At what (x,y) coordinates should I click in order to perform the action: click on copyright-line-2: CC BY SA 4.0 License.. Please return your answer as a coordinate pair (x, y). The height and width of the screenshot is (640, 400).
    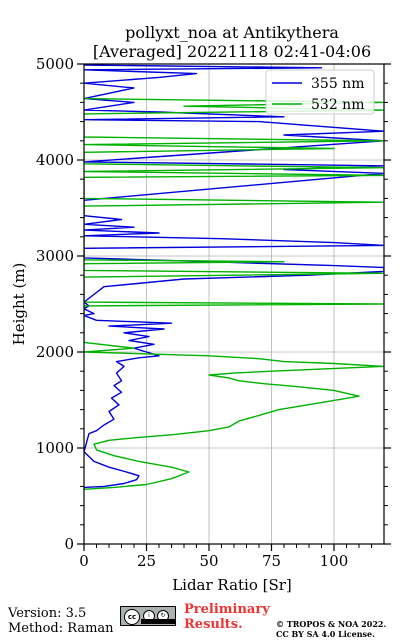
    Looking at the image, I should click on (325, 634).